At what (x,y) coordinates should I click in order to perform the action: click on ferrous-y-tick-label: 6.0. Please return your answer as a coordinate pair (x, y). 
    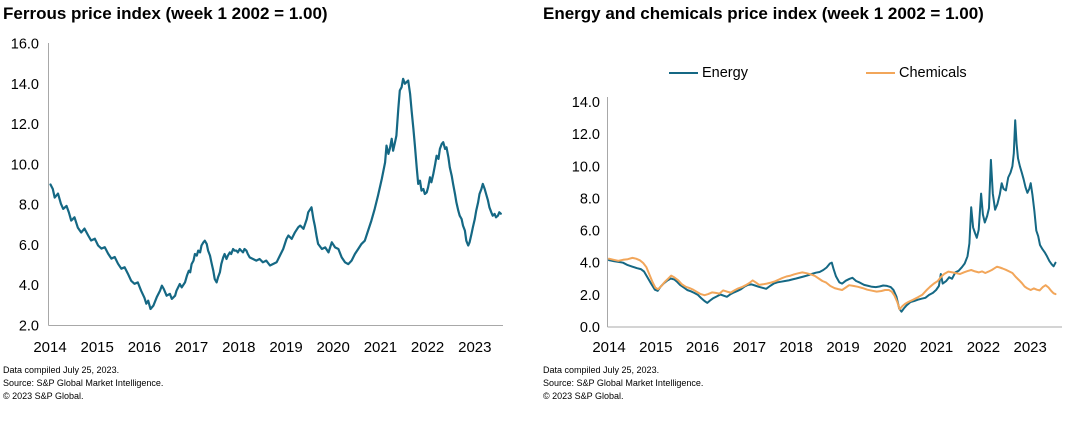
    Looking at the image, I should click on (29, 246).